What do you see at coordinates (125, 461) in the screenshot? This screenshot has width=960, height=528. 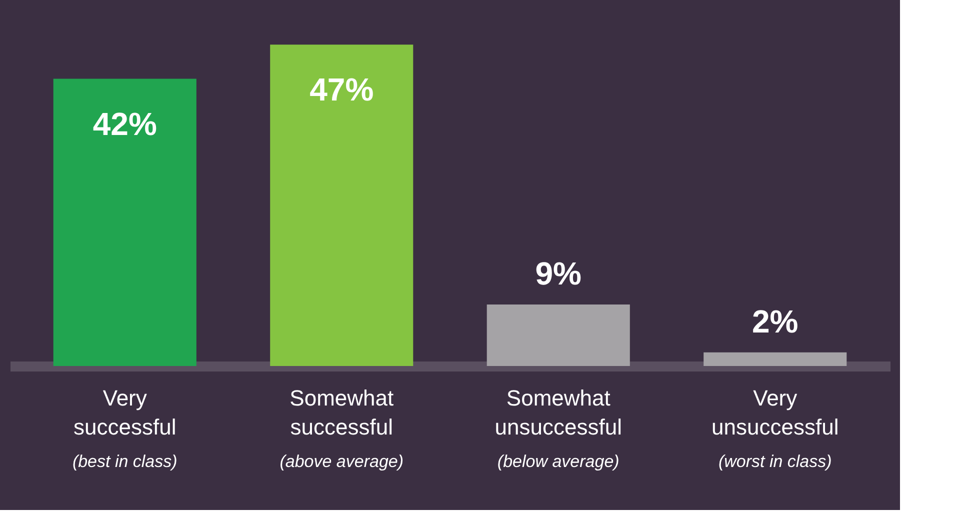 I see `text: (best in class)` at bounding box center [125, 461].